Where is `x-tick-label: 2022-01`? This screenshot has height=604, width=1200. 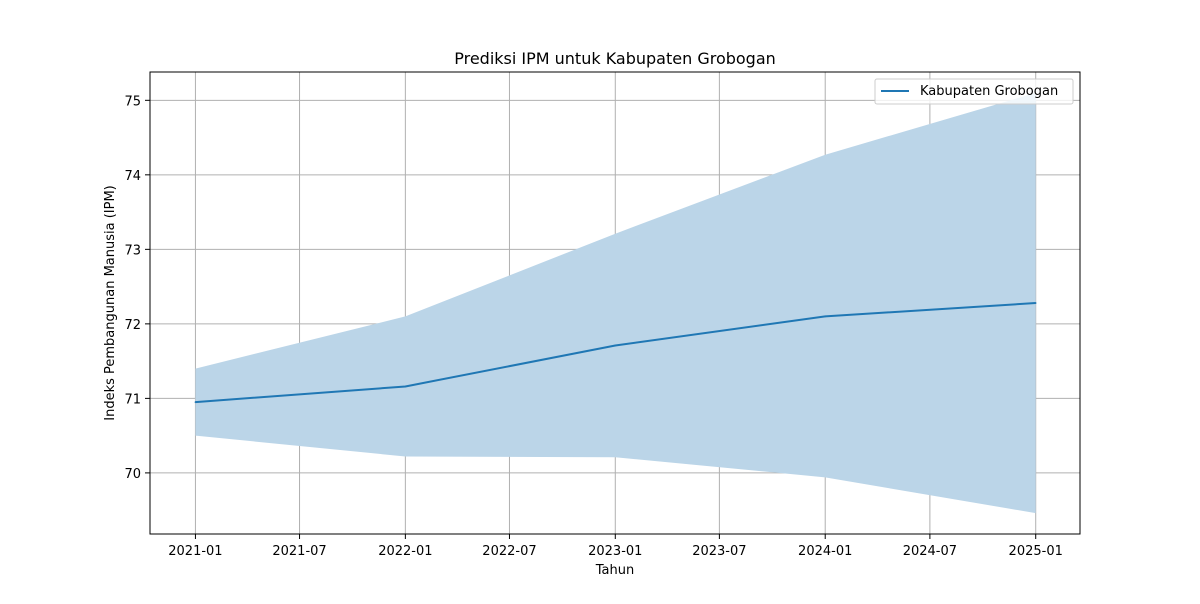 x-tick-label: 2022-01 is located at coordinates (405, 551).